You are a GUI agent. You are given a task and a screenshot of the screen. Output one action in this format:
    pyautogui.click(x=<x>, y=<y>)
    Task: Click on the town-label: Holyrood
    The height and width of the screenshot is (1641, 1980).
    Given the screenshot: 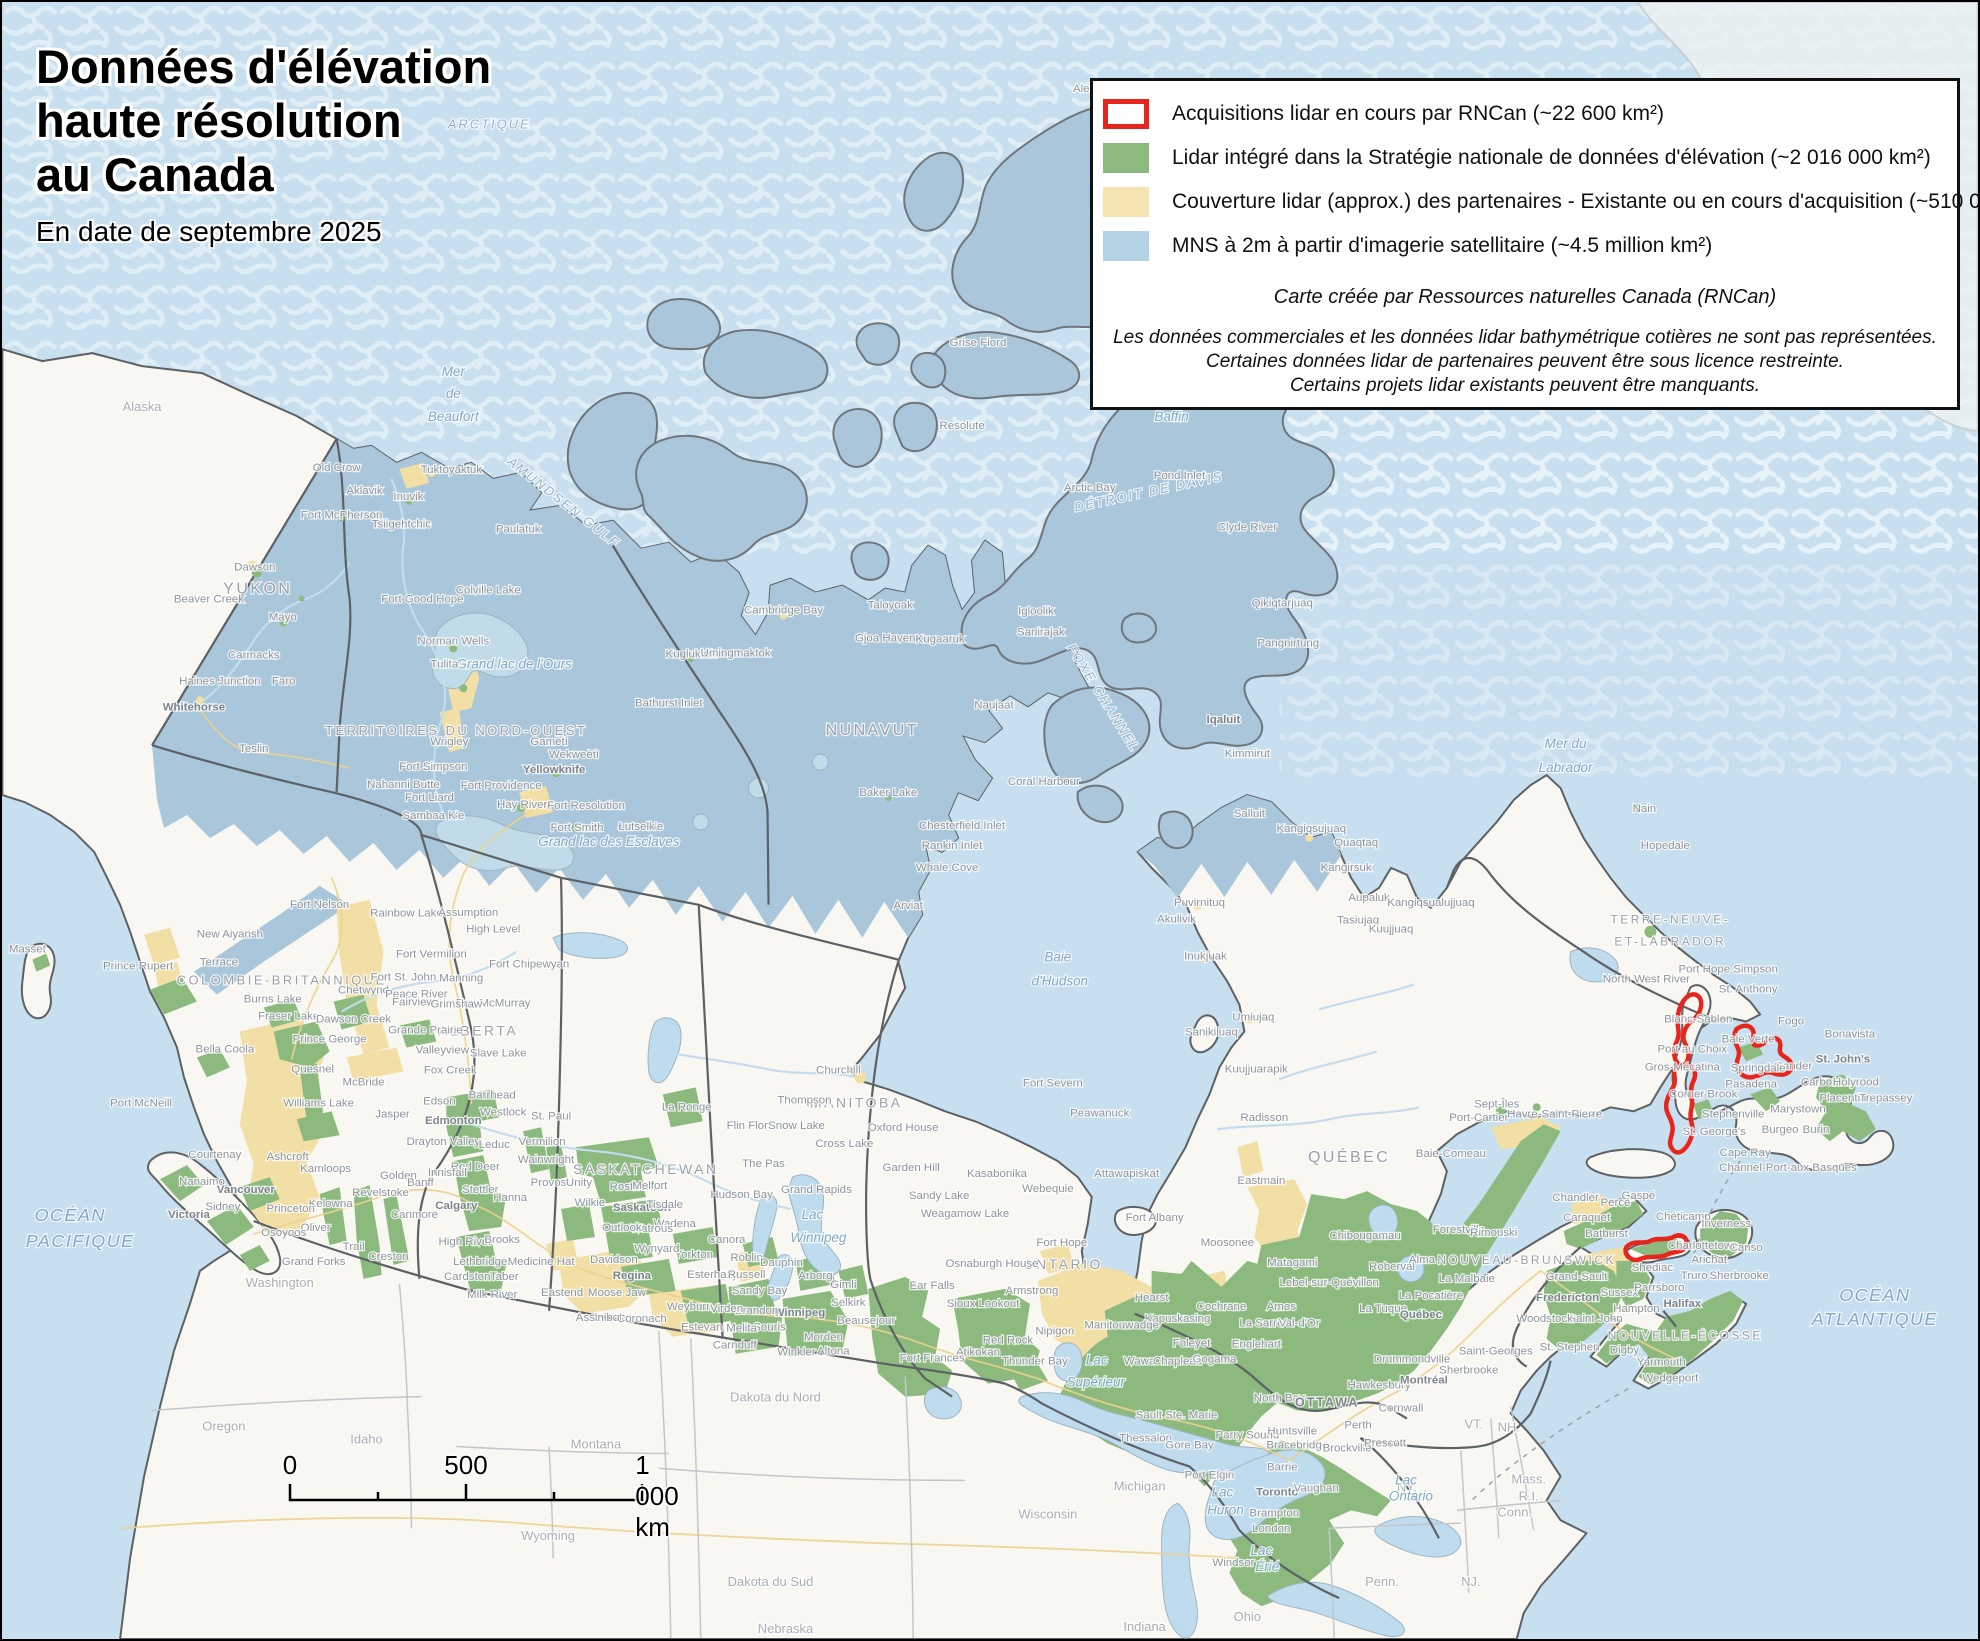 What is the action you would take?
    pyautogui.click(x=1856, y=1082)
    